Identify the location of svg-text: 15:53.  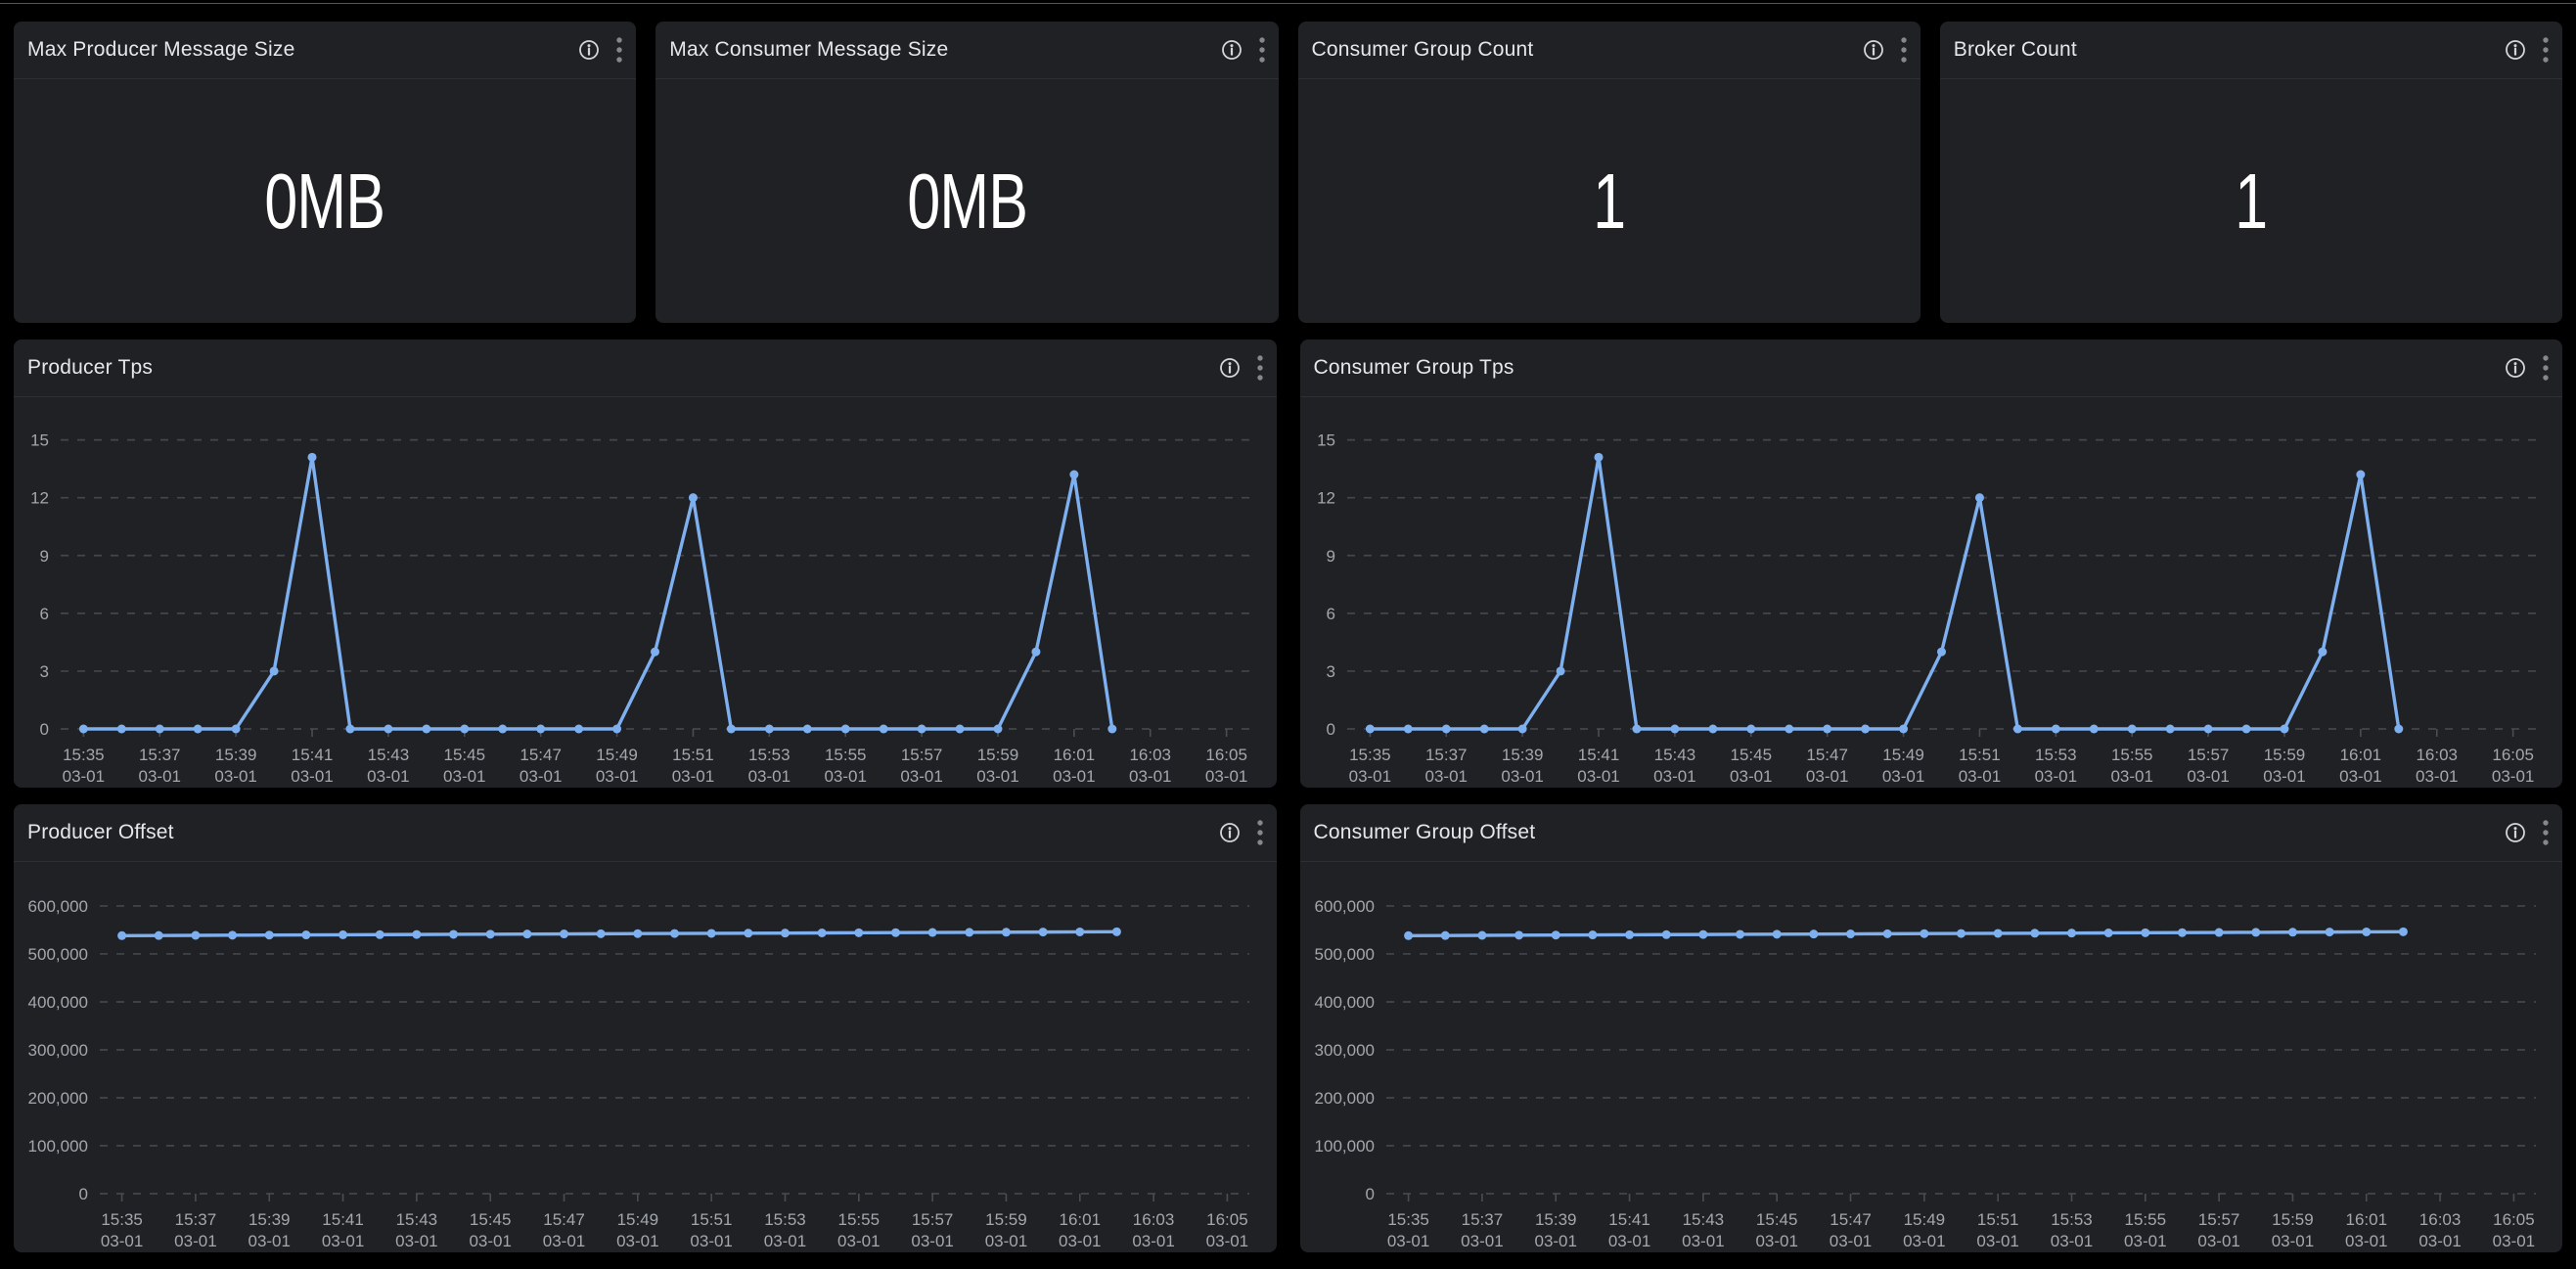
(769, 755).